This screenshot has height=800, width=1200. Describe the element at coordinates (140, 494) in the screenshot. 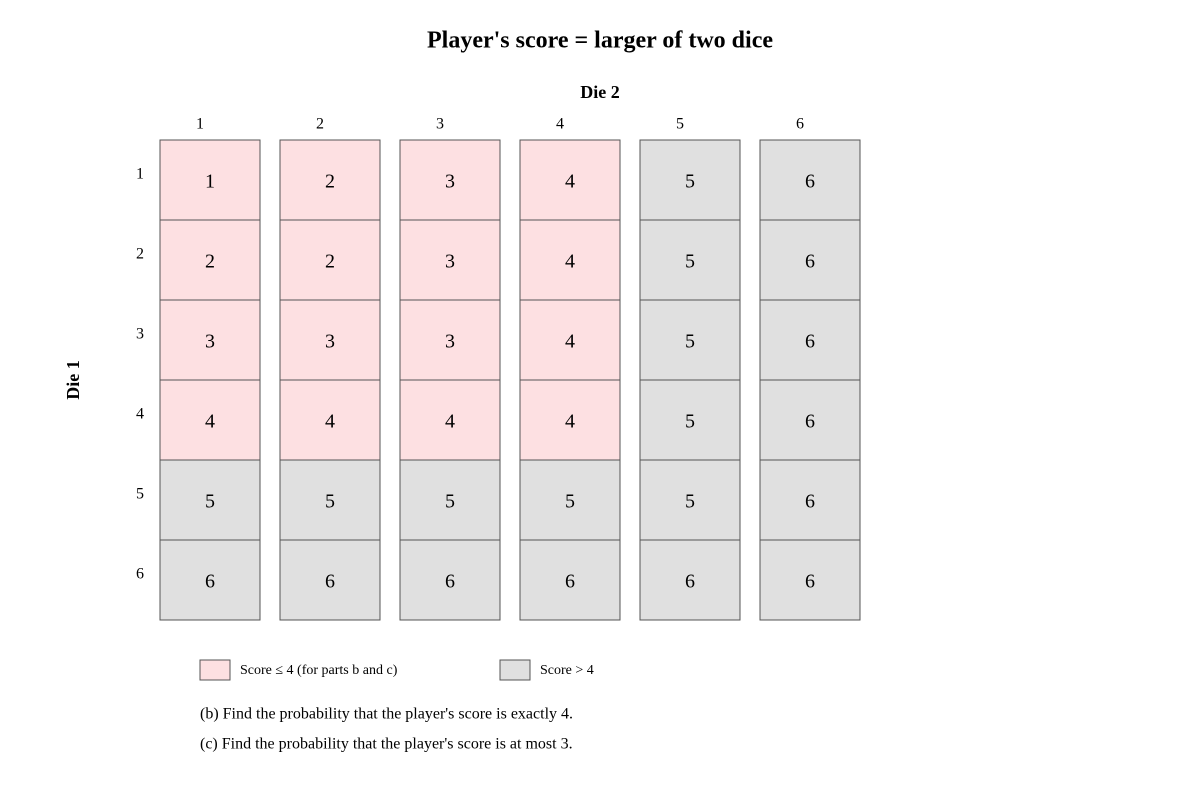

I see `row-label: 5` at that location.